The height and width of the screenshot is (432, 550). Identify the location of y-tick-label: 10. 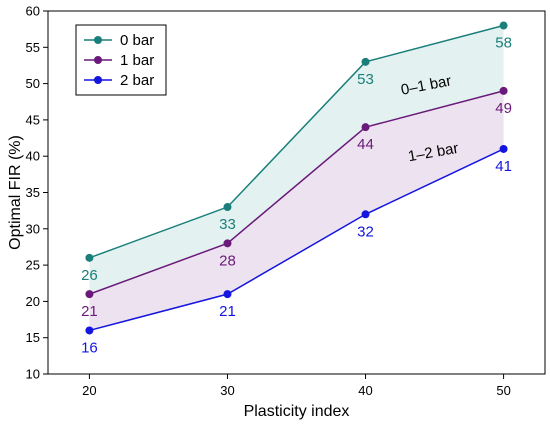
(33, 374).